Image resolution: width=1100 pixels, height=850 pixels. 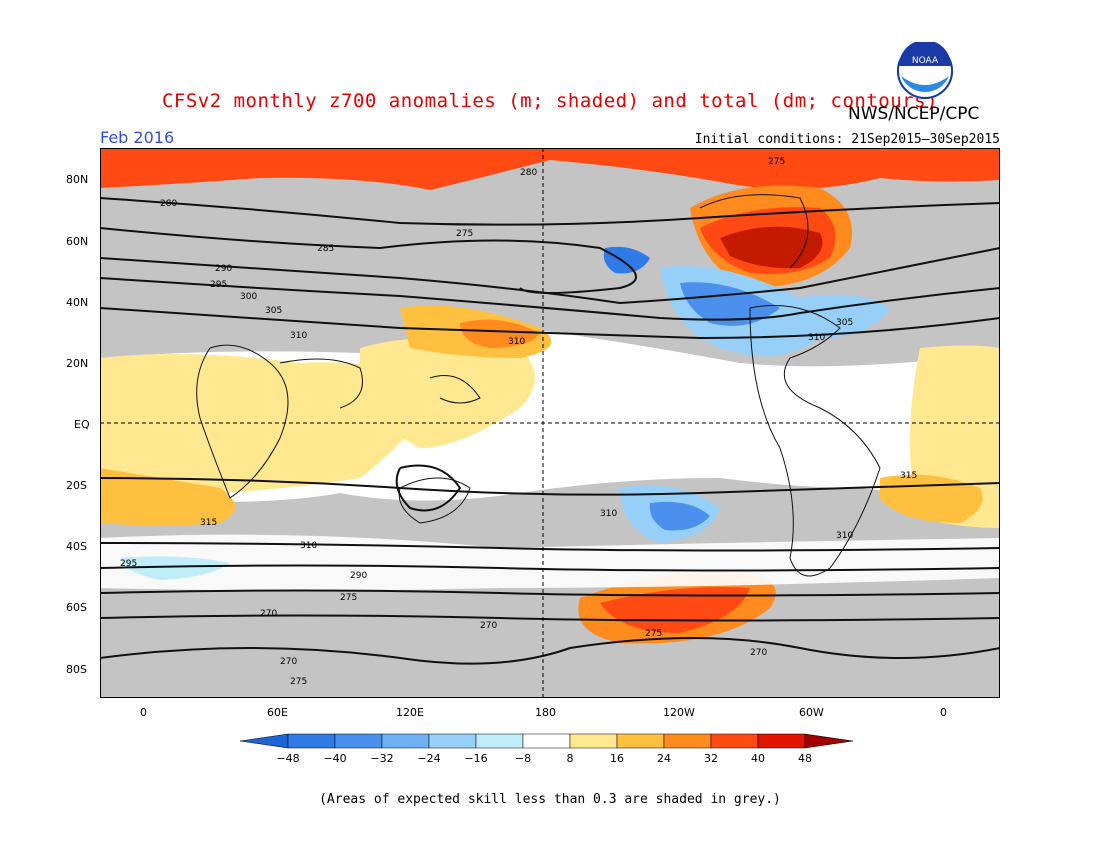 What do you see at coordinates (771, 247) in the screenshot?
I see `greenland-positive-core` at bounding box center [771, 247].